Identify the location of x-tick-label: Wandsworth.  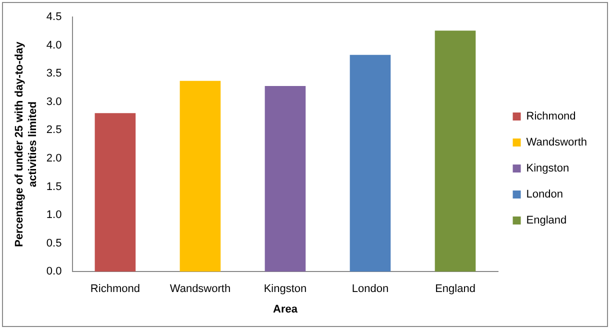
(200, 289).